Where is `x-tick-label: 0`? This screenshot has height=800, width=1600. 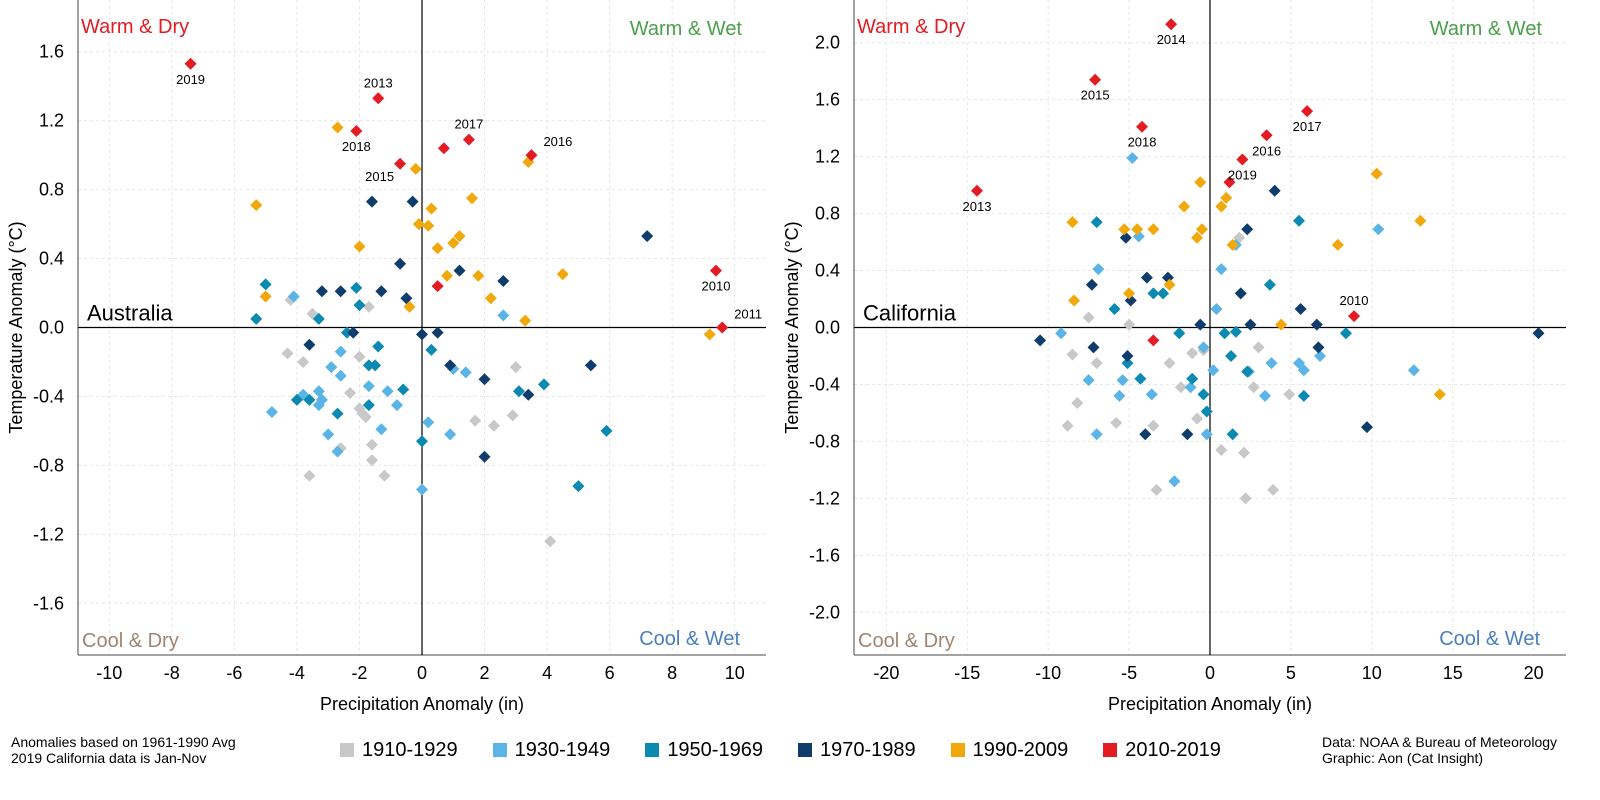
x-tick-label: 0 is located at coordinates (1210, 673).